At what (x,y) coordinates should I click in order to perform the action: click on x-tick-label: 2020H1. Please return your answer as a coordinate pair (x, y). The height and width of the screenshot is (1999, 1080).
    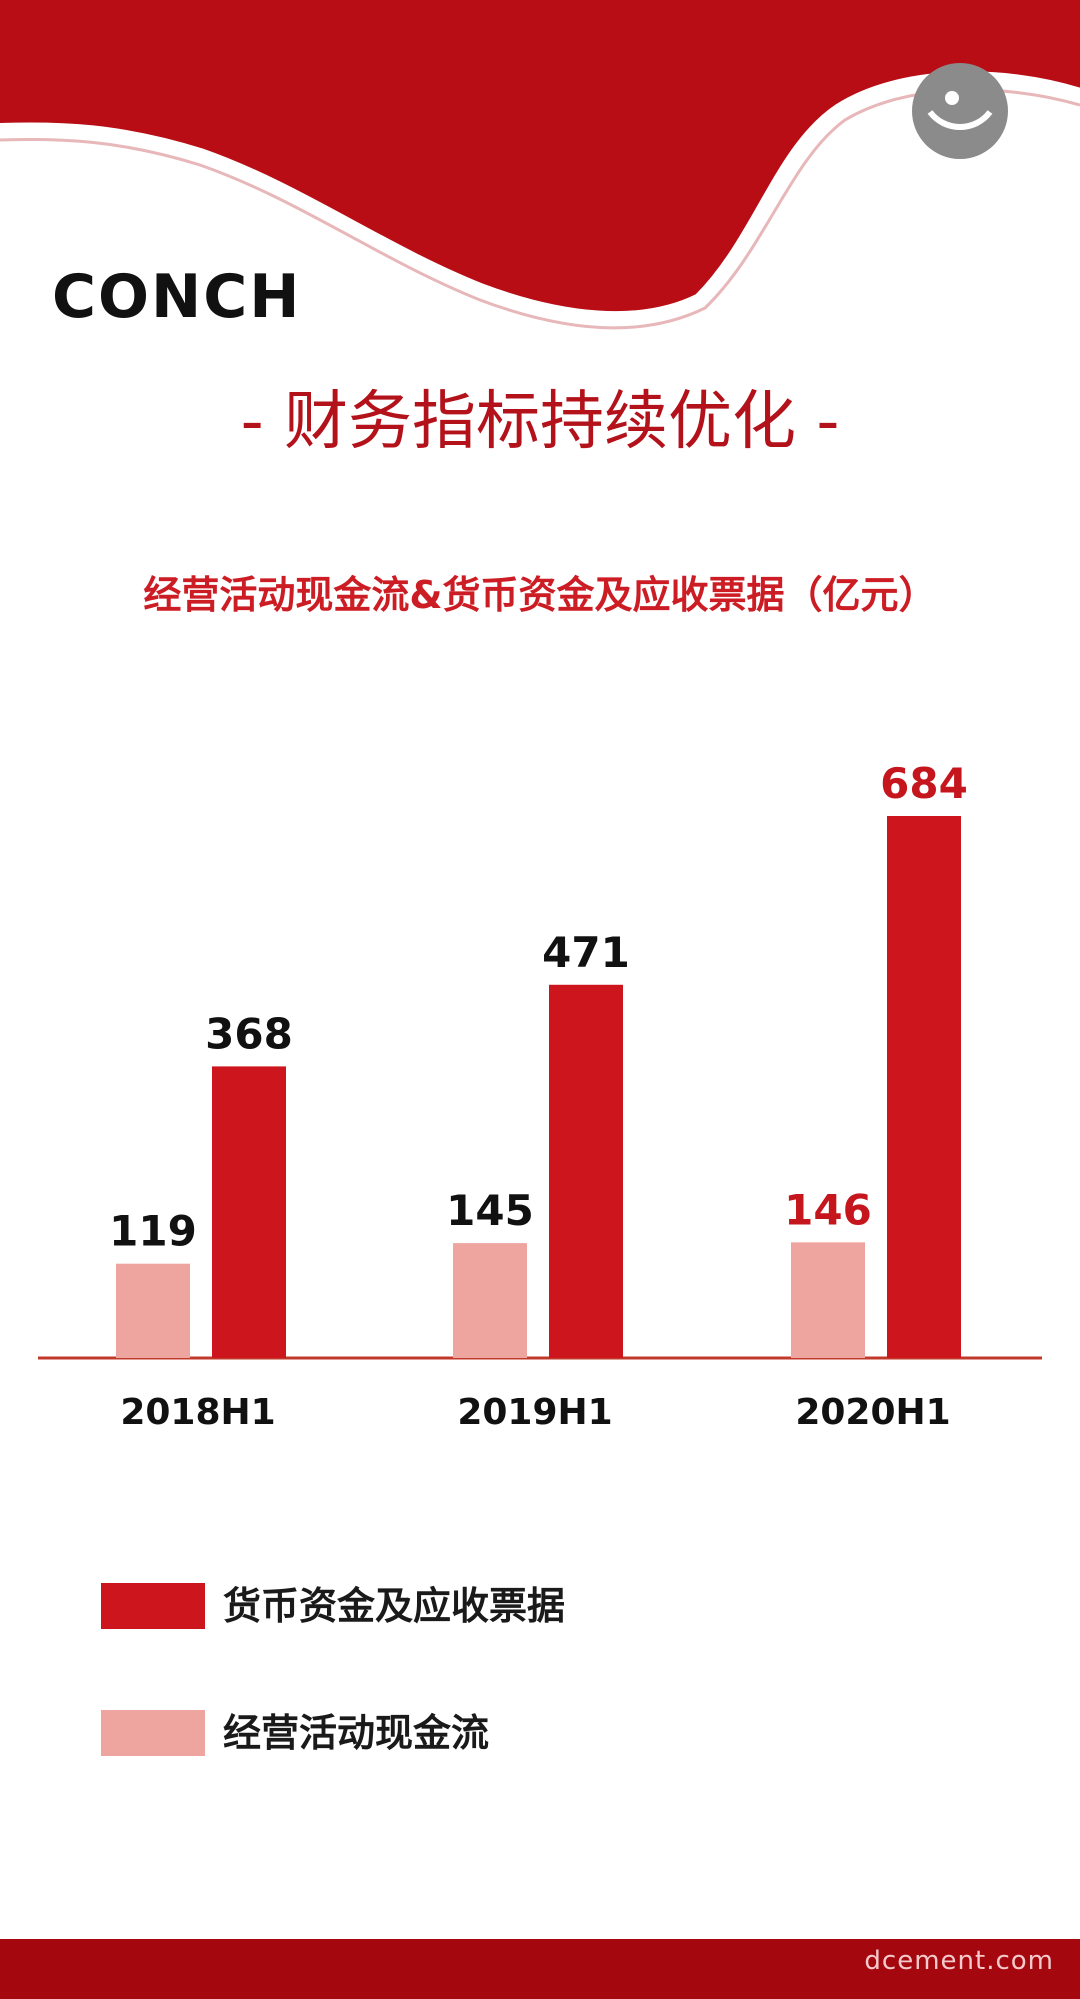
    Looking at the image, I should click on (872, 1412).